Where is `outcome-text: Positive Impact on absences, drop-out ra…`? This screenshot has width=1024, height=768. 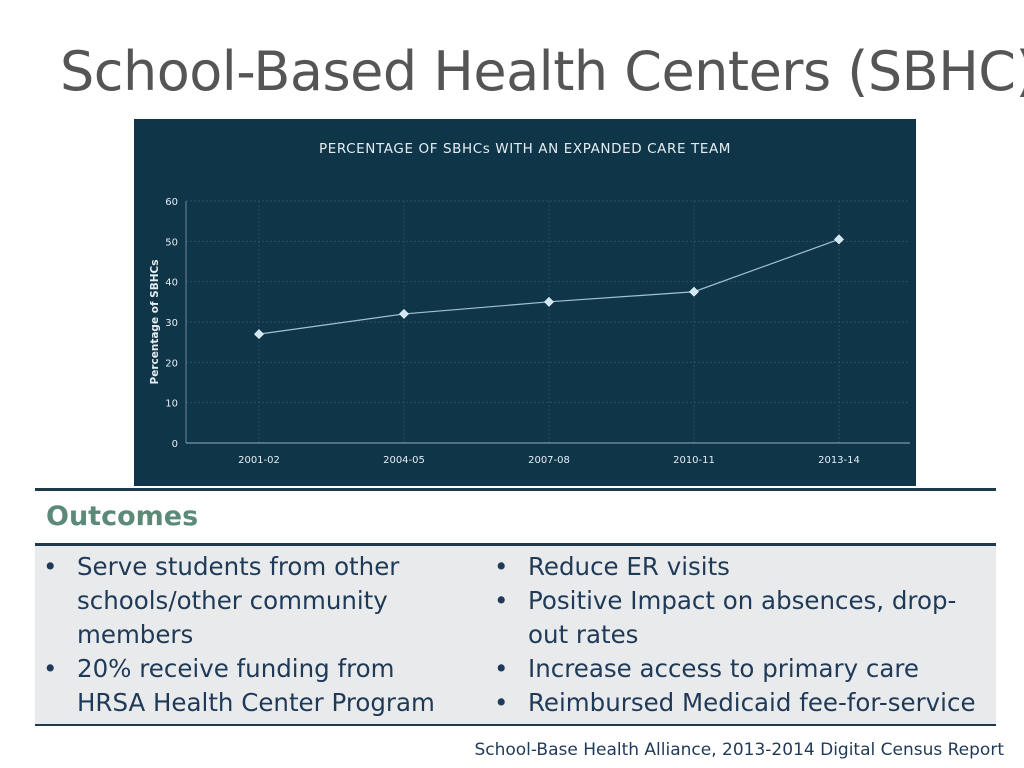
outcome-text: Positive Impact on absences, drop-out ra… is located at coordinates (742, 617).